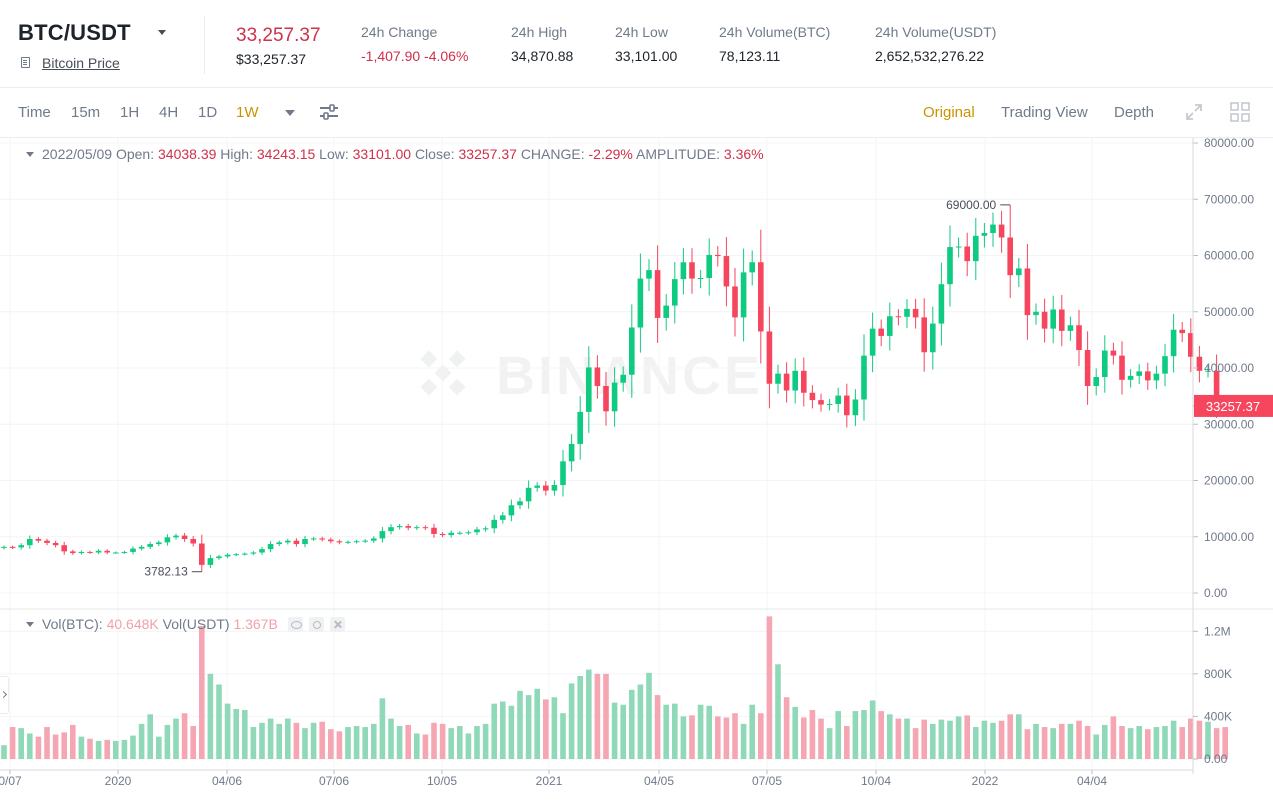 The height and width of the screenshot is (802, 1273). What do you see at coordinates (81, 63) in the screenshot?
I see `coin-info-link: Bitcoin Price` at bounding box center [81, 63].